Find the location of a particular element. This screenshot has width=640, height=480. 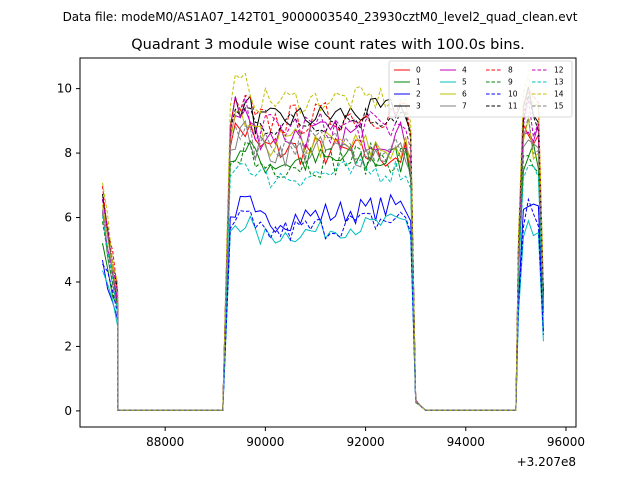

x-axis: 88000 90000 92000 94000 96000 is located at coordinates (365, 438).